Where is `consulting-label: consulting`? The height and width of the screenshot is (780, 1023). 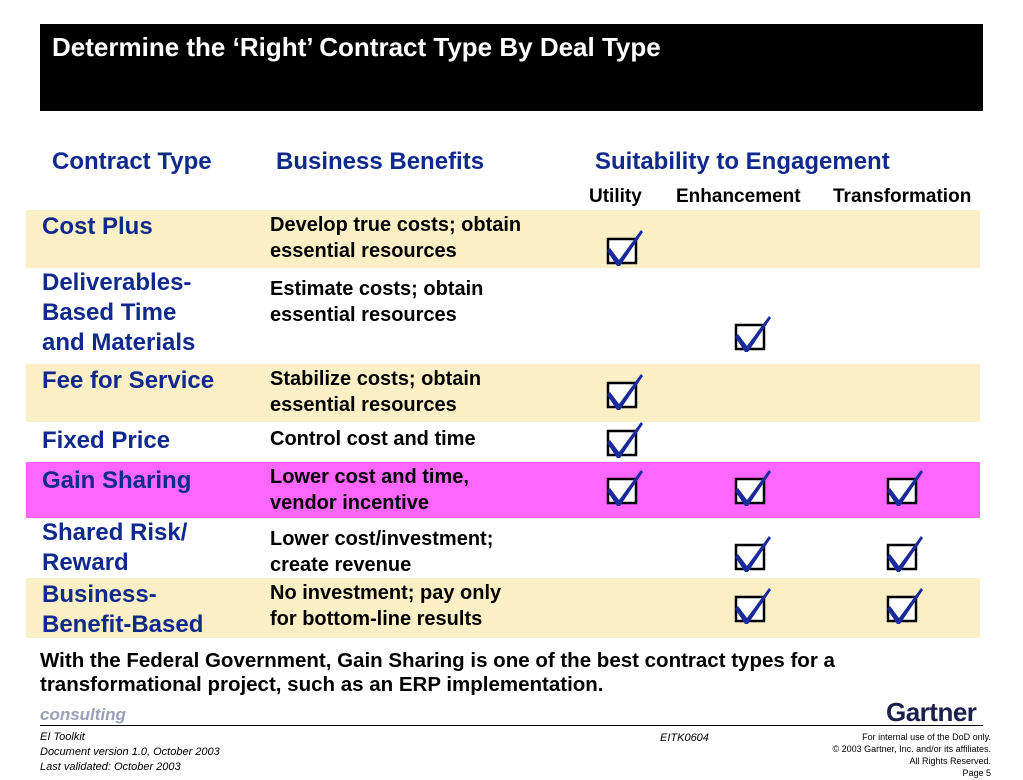
consulting-label: consulting is located at coordinates (83, 714).